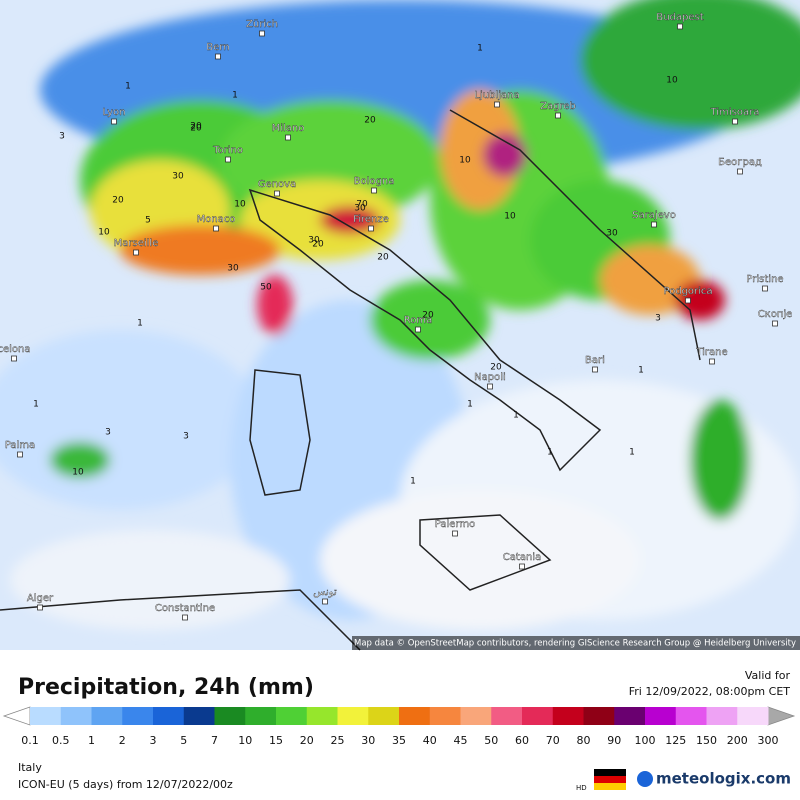  What do you see at coordinates (723, 779) in the screenshot?
I see `brand: meteologix.com` at bounding box center [723, 779].